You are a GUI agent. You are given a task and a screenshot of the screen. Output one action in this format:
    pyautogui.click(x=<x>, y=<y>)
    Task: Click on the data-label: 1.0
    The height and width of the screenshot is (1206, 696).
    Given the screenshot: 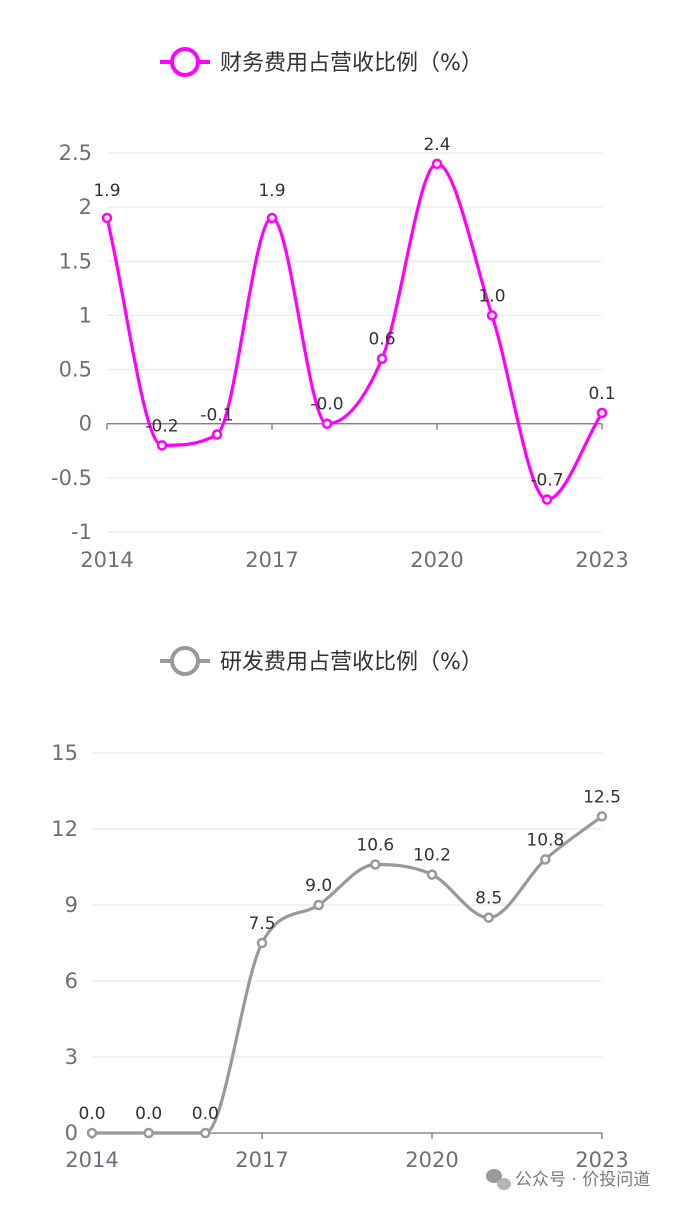 What is the action you would take?
    pyautogui.click(x=491, y=296)
    